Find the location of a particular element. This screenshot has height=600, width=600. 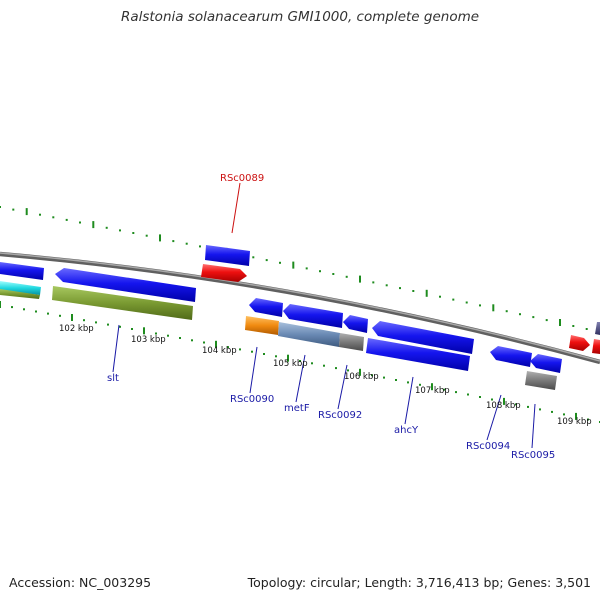

cds-arrow-rsc0090 is located at coordinates (266, 307).